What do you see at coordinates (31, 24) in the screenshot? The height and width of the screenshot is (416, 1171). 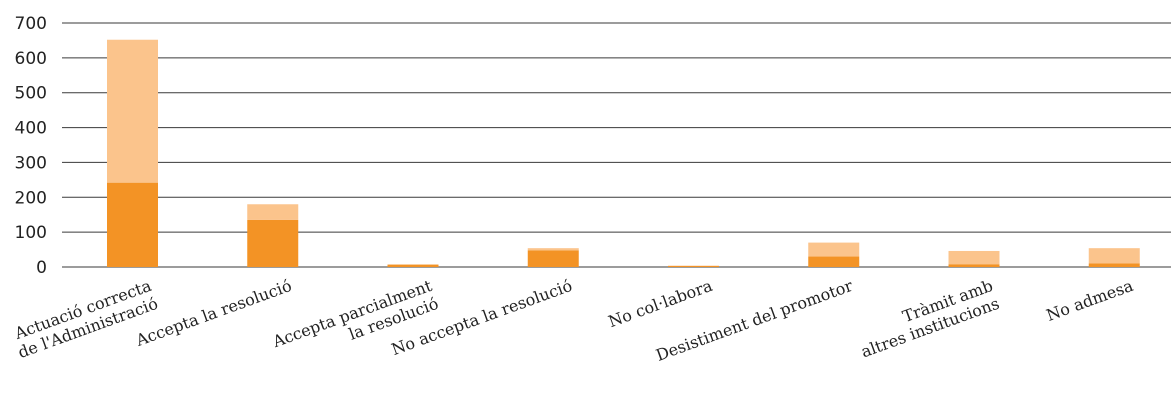 I see `y-tick-label: 700` at bounding box center [31, 24].